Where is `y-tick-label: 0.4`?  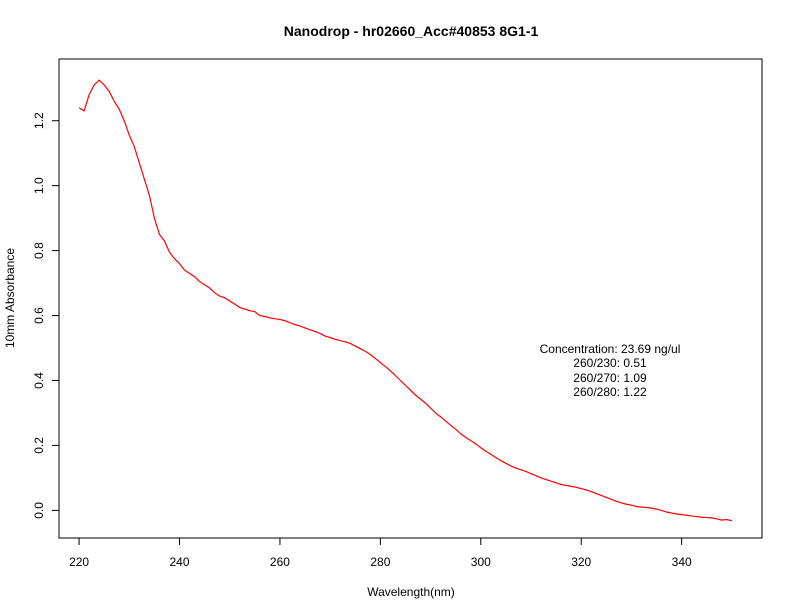 y-tick-label: 0.4 is located at coordinates (39, 380).